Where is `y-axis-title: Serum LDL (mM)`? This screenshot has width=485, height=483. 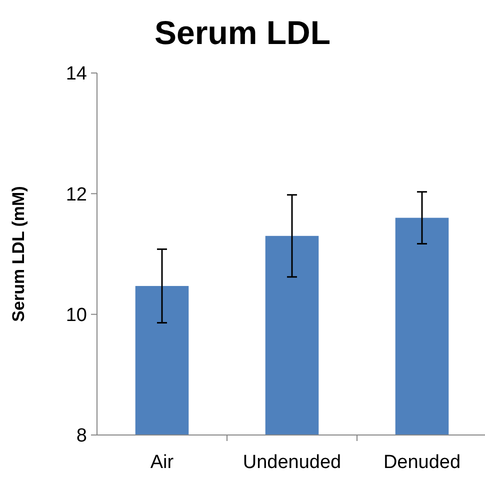
y-axis-title: Serum LDL (mM) is located at coordinates (18, 254).